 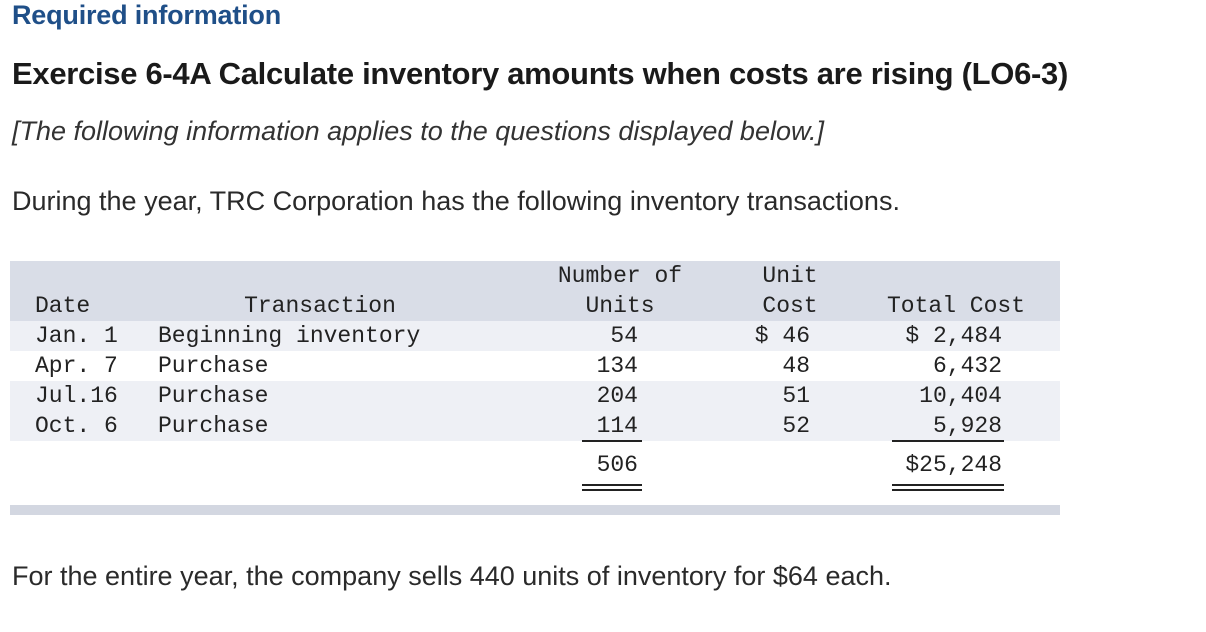 I want to click on table-footer-band, so click(x=535, y=510).